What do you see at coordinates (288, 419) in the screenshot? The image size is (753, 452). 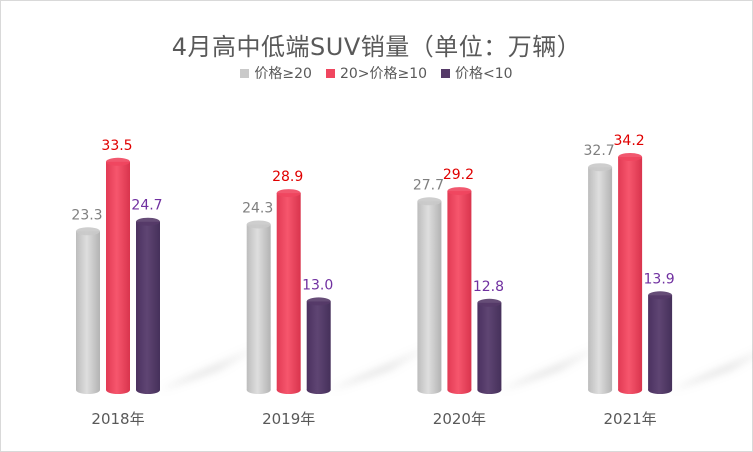 I see `x-tick-label-1: 2019年` at bounding box center [288, 419].